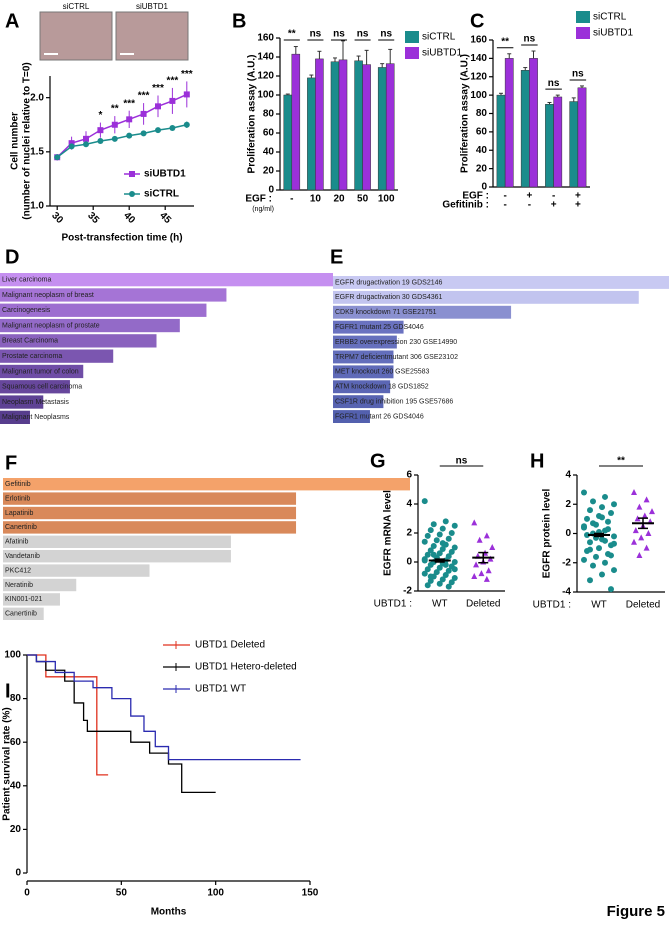 This screenshot has height=938, width=669. What do you see at coordinates (409, 533) in the screenshot?
I see `y-tick-label: 2` at bounding box center [409, 533].